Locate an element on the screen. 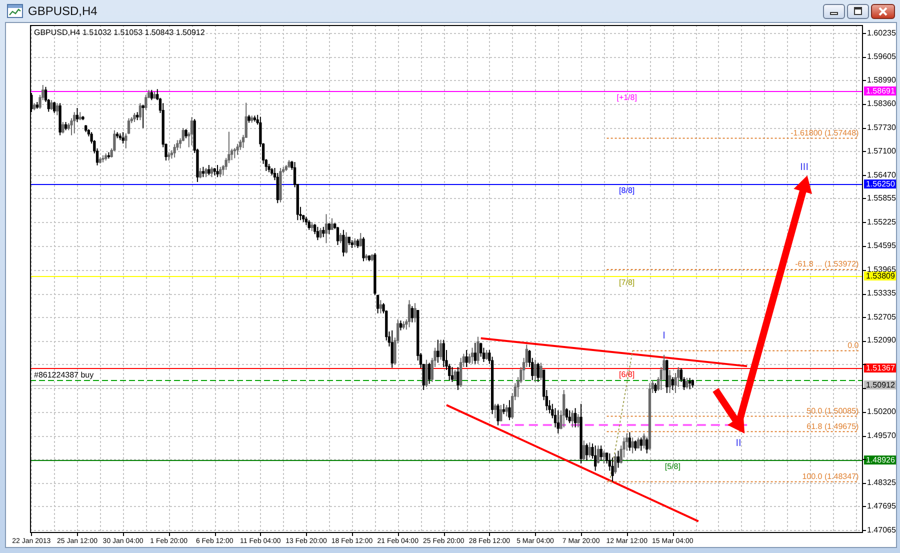  series-label: -61.8 ... (1.53972) is located at coordinates (827, 264).